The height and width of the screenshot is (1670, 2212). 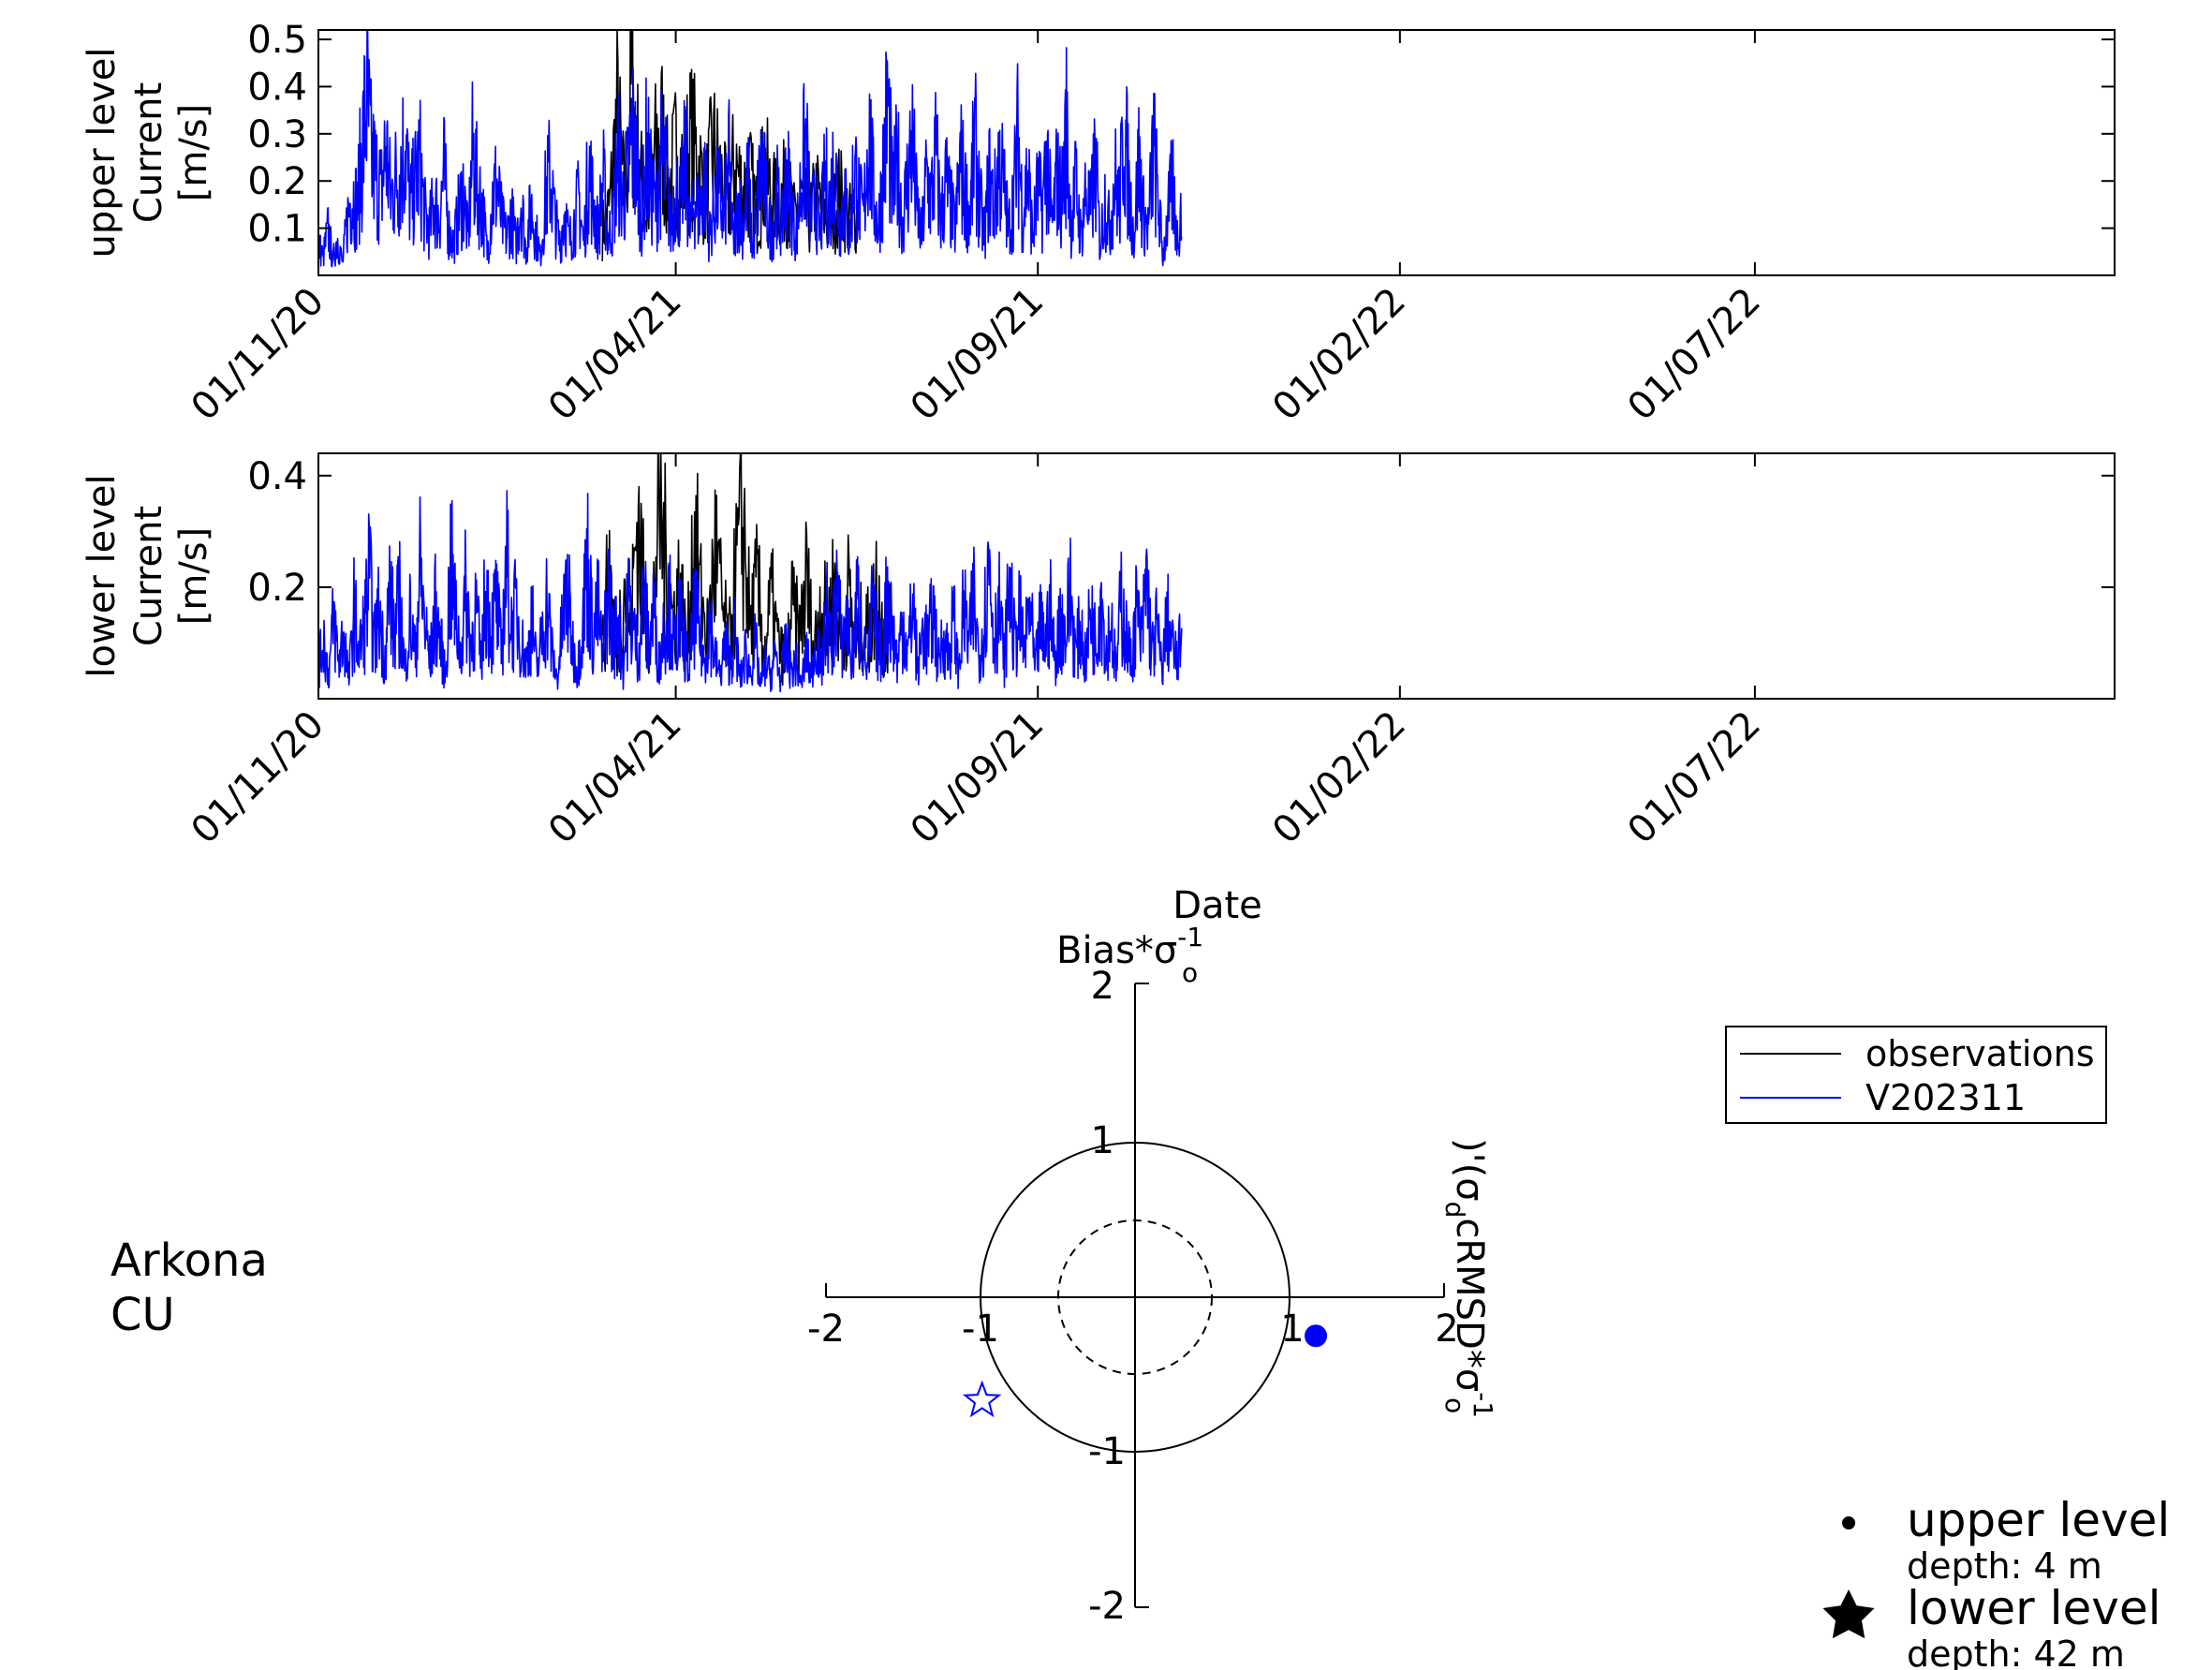 What do you see at coordinates (277, 588) in the screenshot?
I see `lower-ytick-label: 0.2` at bounding box center [277, 588].